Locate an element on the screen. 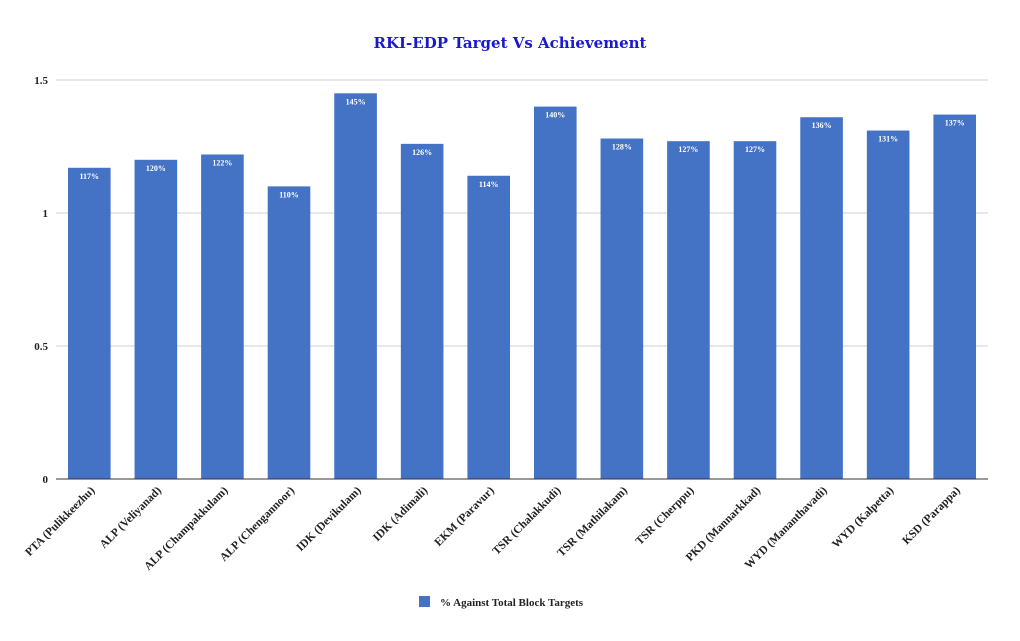  data-label: 140% is located at coordinates (555, 115).